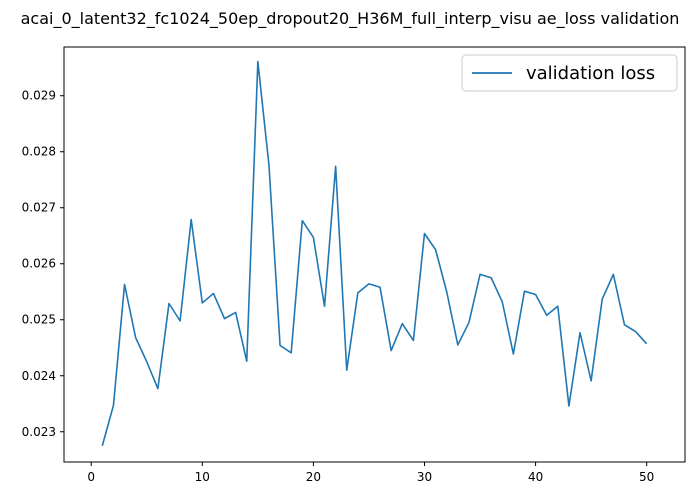  Describe the element at coordinates (39, 432) in the screenshot. I see `y-tick-label: 0.023` at that location.